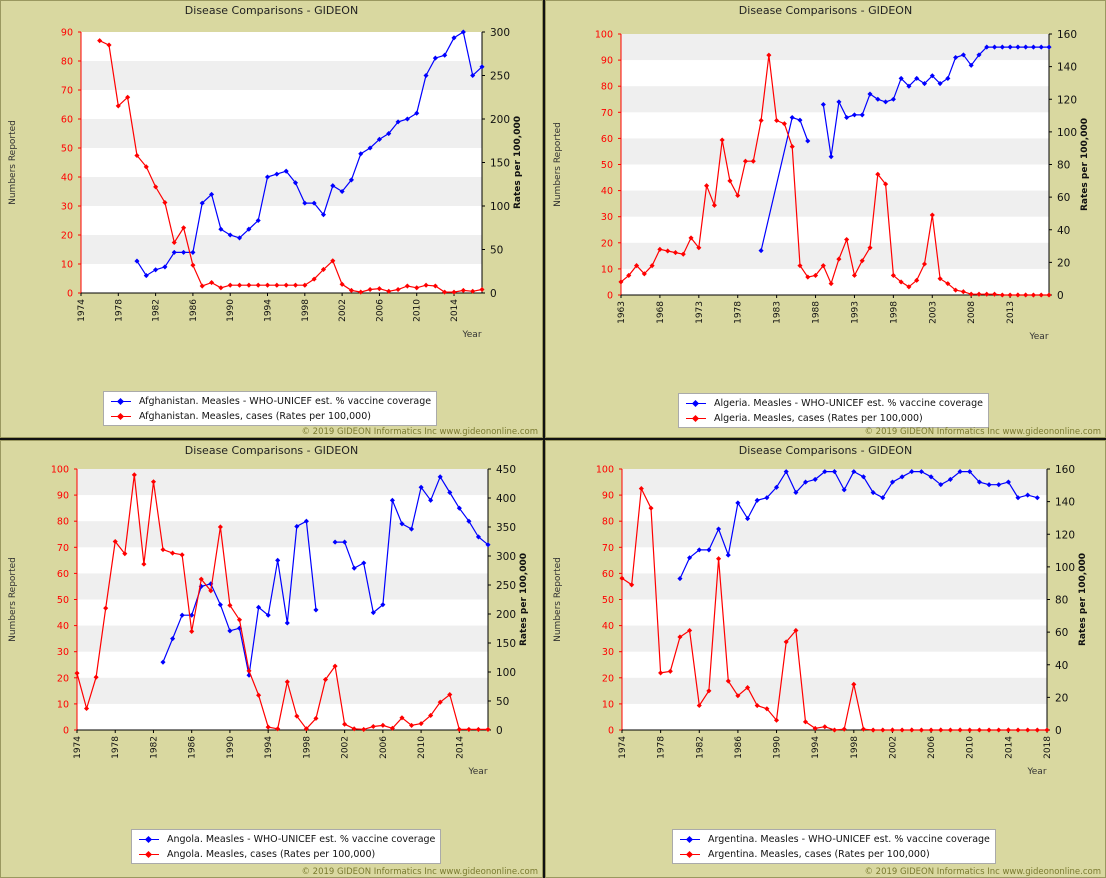 The height and width of the screenshot is (878, 1106). Describe the element at coordinates (477, 772) in the screenshot. I see `x-axis-title: Year` at that location.